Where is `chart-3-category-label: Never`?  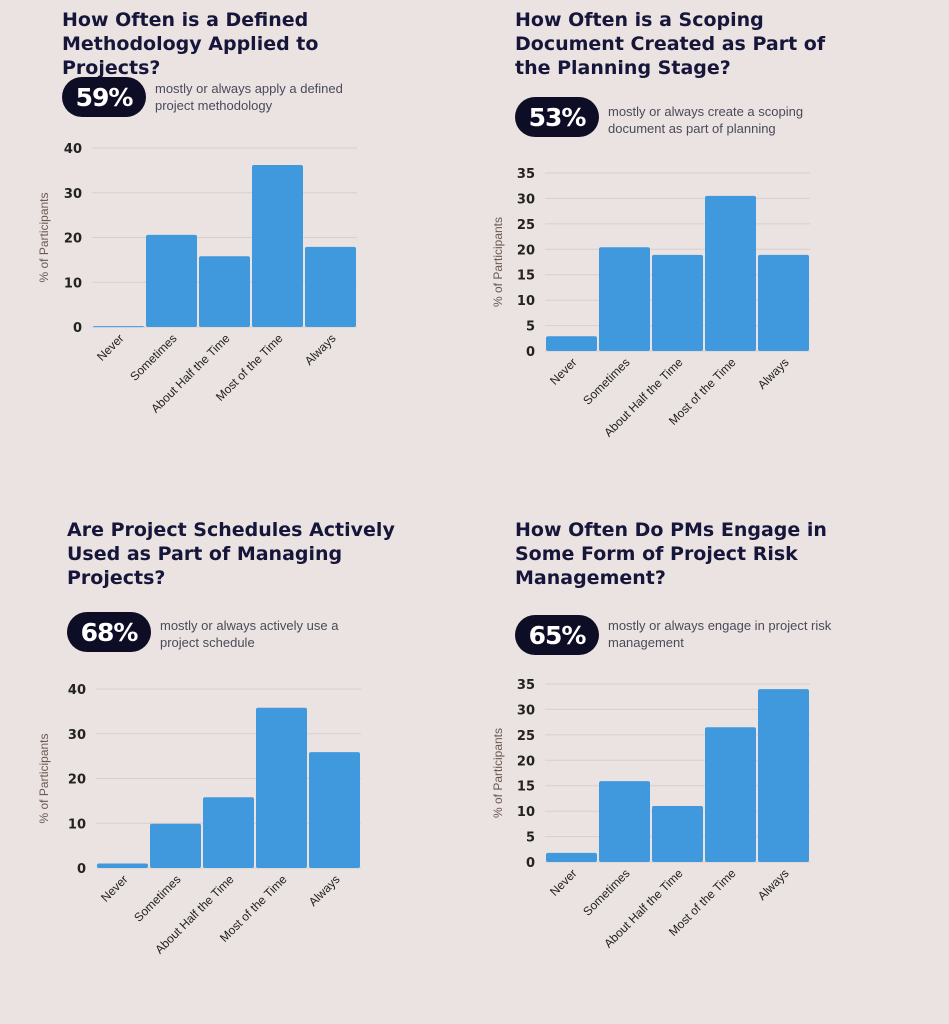 chart-3-category-label: Never is located at coordinates (114, 888).